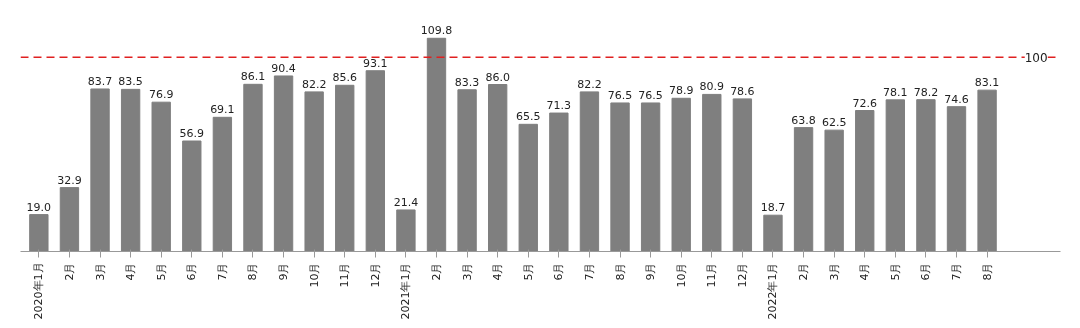 The image size is (1080, 328). What do you see at coordinates (69, 180) in the screenshot?
I see `data-label: 32.9` at bounding box center [69, 180].